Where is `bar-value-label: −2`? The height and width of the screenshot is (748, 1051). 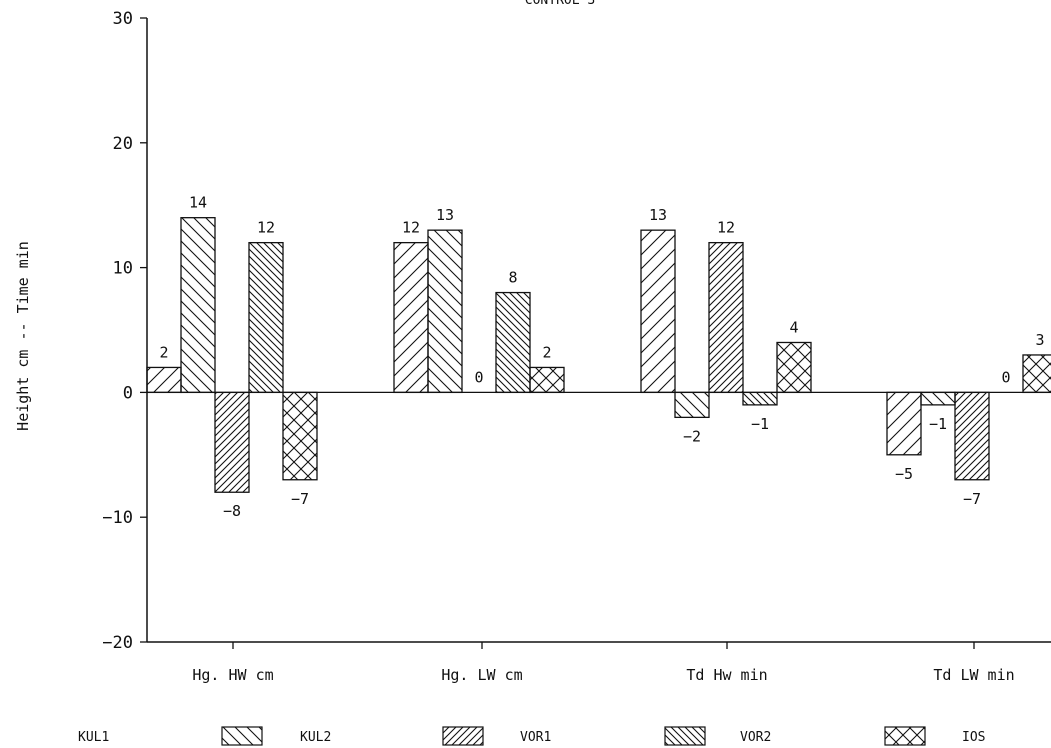 bar-value-label: −2 is located at coordinates (692, 436).